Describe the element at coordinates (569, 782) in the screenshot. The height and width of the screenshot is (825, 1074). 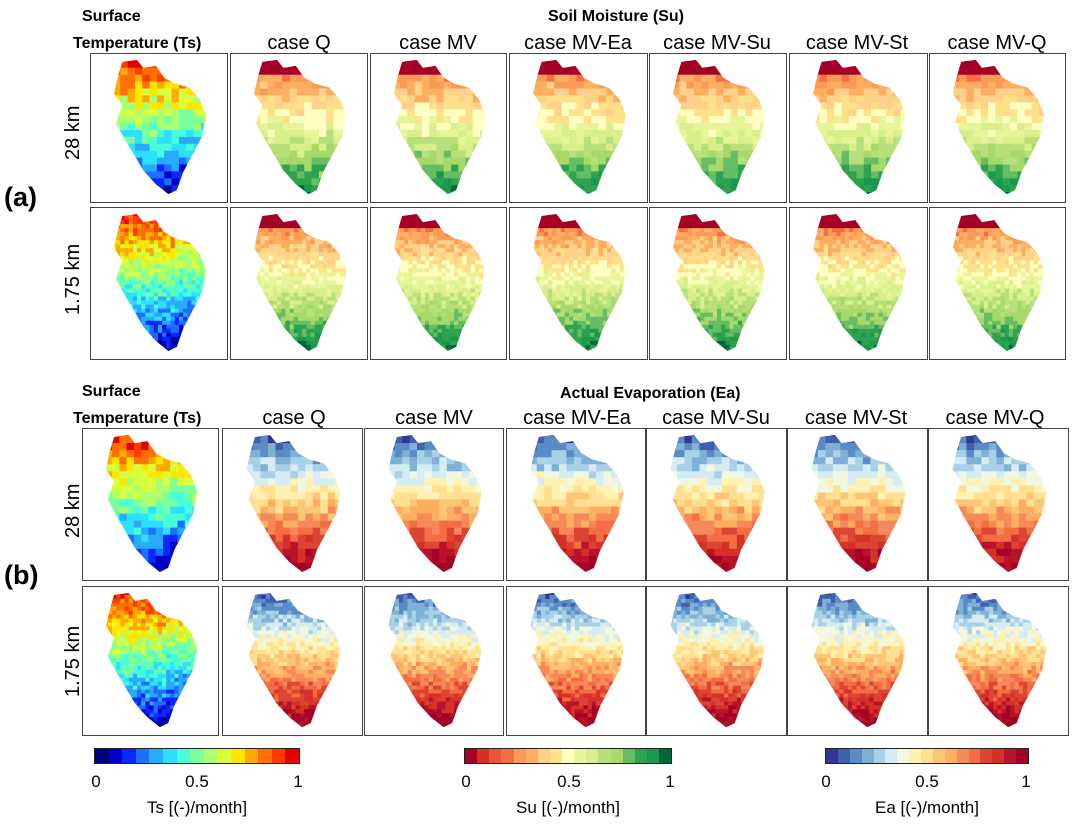
I see `su-tick-05: 0.5` at that location.